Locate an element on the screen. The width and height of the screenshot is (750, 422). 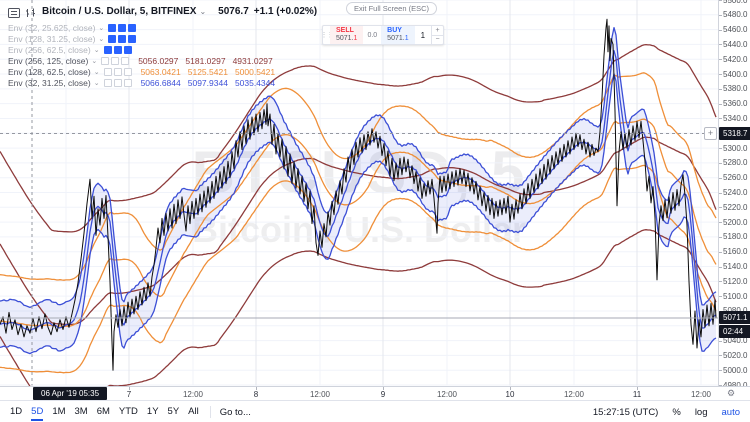
range-button-1y: 1Y is located at coordinates (152, 411).